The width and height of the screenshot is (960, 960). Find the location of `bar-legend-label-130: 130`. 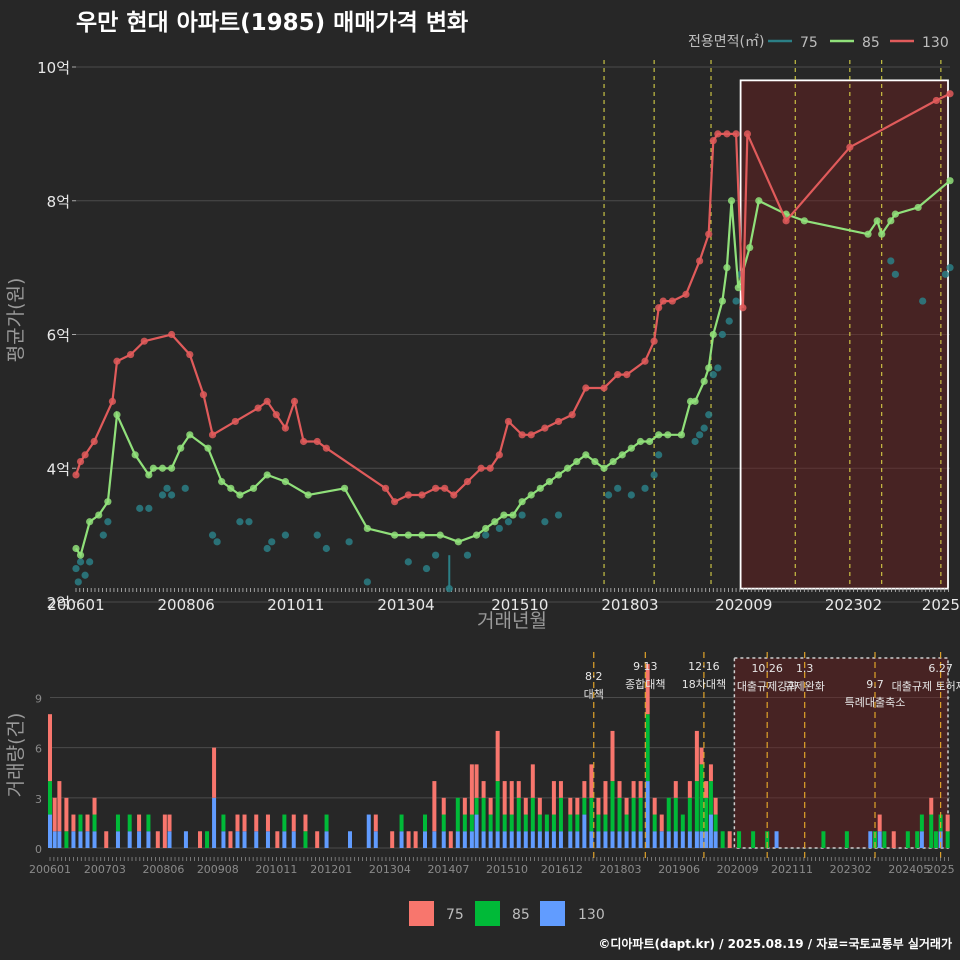

bar-legend-label-130: 130 is located at coordinates (591, 915).